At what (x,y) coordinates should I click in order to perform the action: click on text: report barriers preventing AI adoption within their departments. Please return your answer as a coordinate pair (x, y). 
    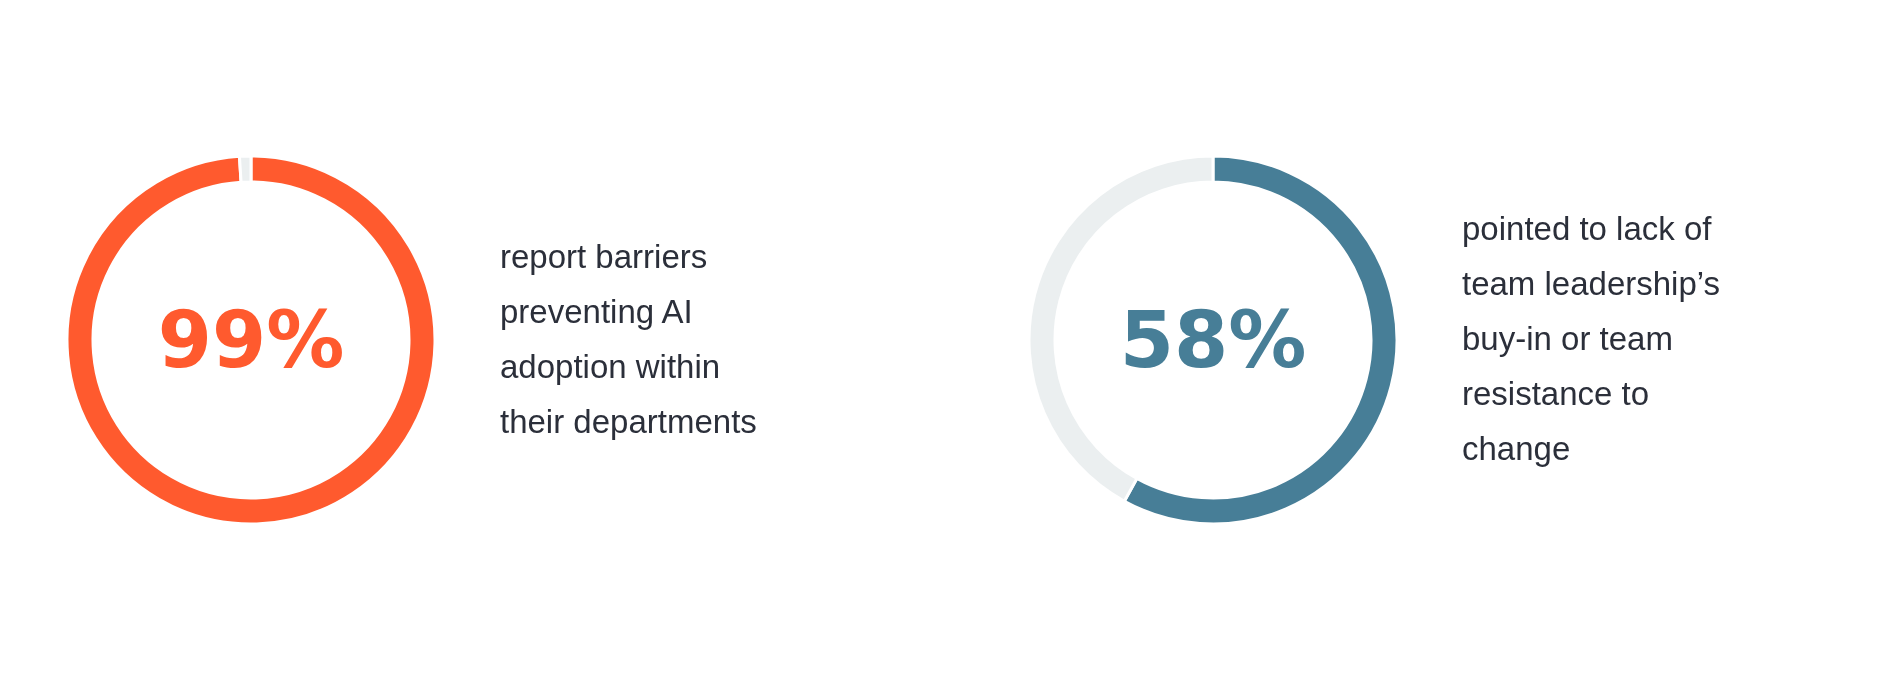
    Looking at the image, I should click on (628, 338).